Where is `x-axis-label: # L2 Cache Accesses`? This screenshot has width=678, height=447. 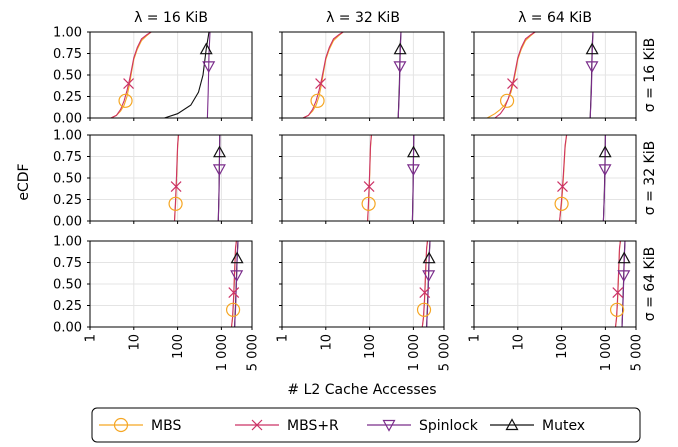 x-axis-label: # L2 Cache Accesses is located at coordinates (361, 390).